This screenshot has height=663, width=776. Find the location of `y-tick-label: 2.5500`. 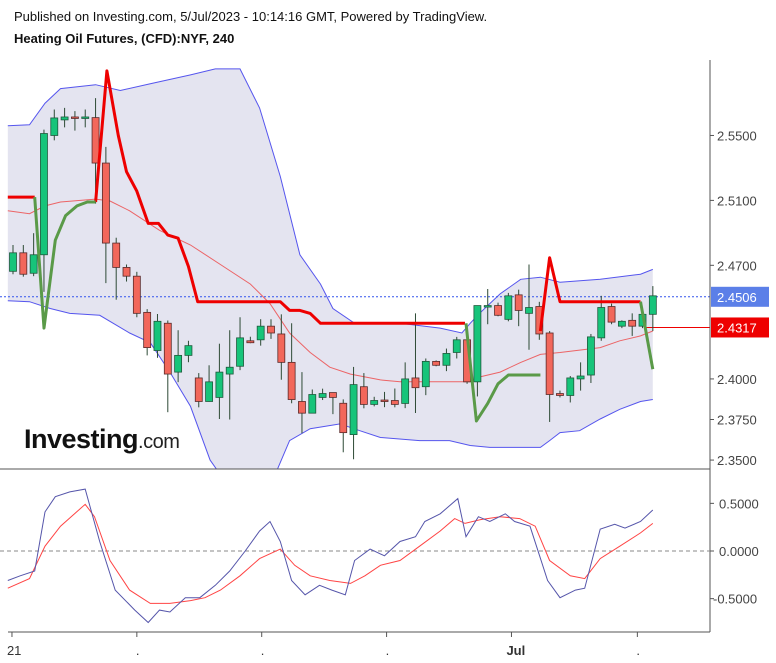

y-tick-label: 2.5500 is located at coordinates (737, 135).